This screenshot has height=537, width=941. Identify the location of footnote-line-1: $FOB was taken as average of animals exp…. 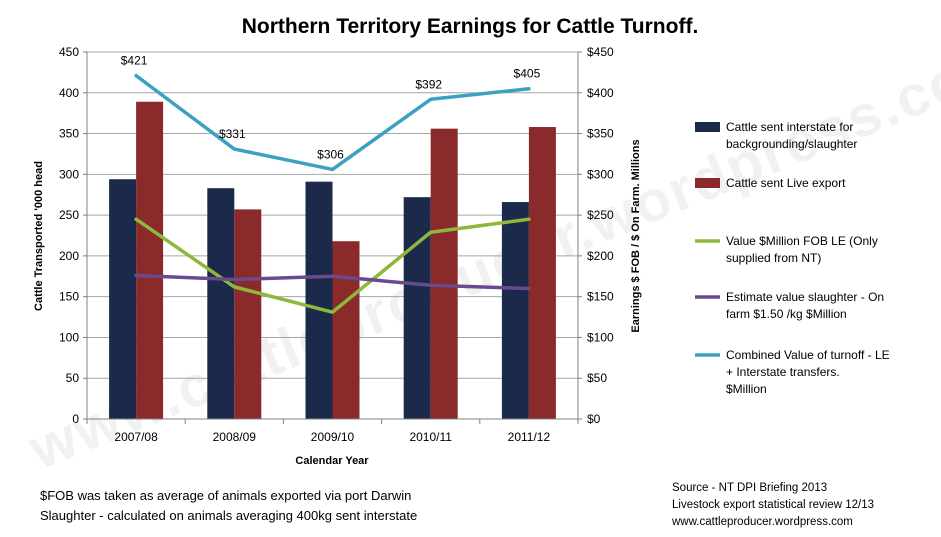
(225, 495).